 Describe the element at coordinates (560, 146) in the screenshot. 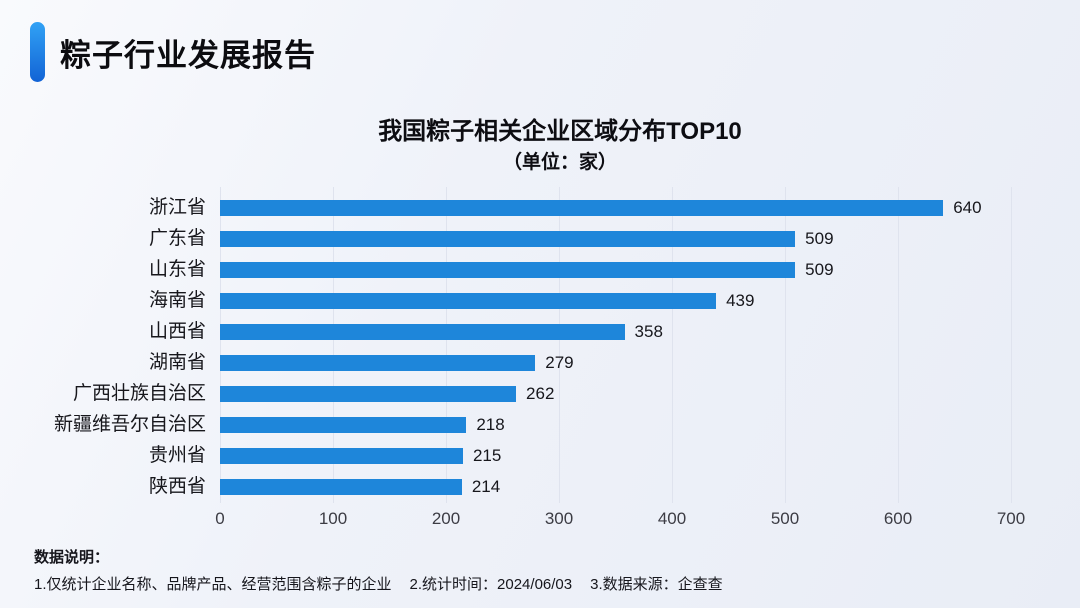

I see `chart-titles: 我国粽子相关企业区域分布TOP10 （单位：家）` at that location.